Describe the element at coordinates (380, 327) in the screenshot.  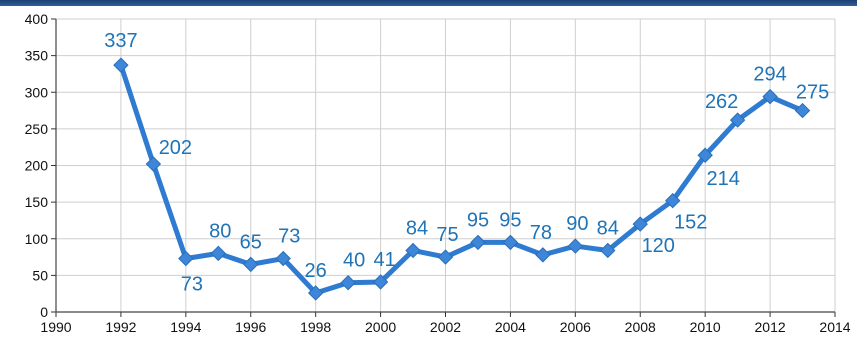
I see `x-tick-label: 2000` at that location.